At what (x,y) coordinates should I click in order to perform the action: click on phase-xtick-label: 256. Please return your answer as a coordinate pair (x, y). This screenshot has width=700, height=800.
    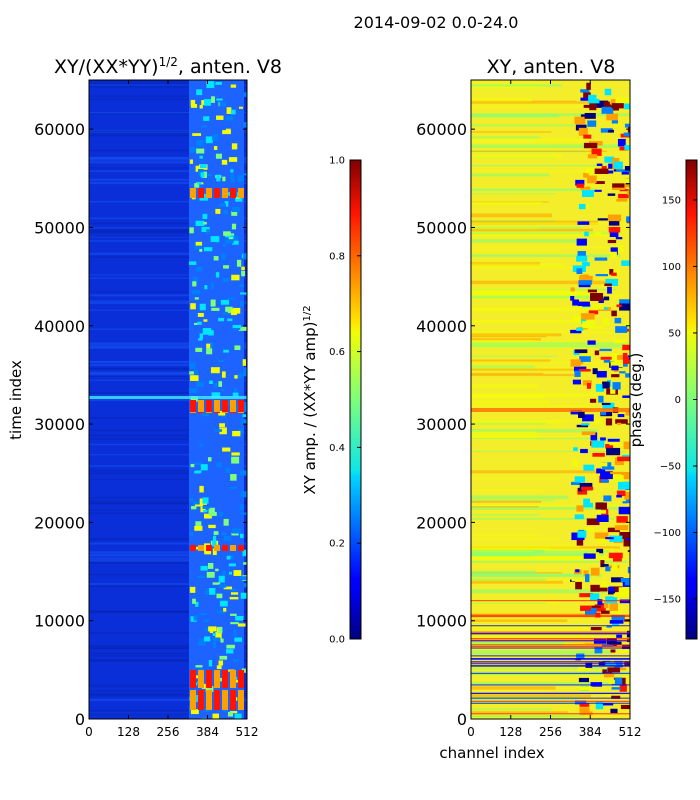
    Looking at the image, I should click on (550, 732).